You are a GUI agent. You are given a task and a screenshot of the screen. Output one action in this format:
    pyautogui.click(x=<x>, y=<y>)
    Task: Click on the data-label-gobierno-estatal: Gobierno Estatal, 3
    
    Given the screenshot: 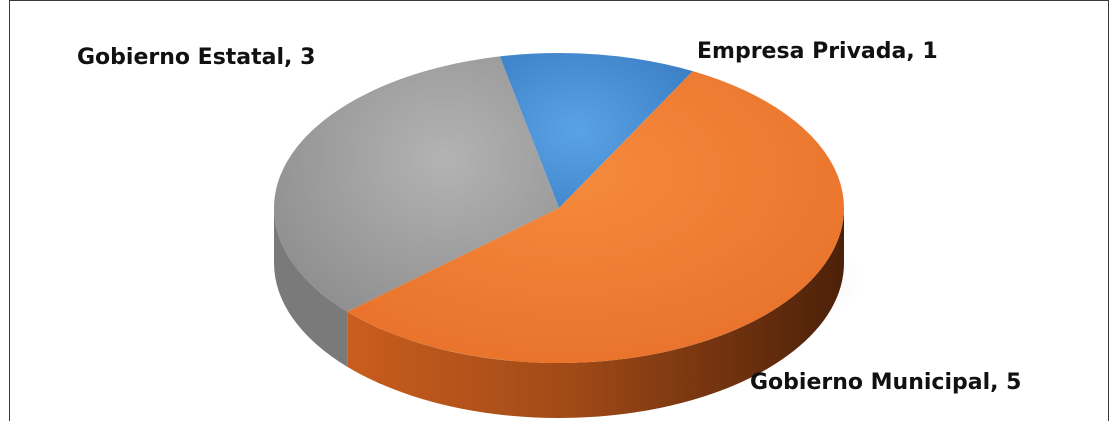 What is the action you would take?
    pyautogui.click(x=196, y=57)
    